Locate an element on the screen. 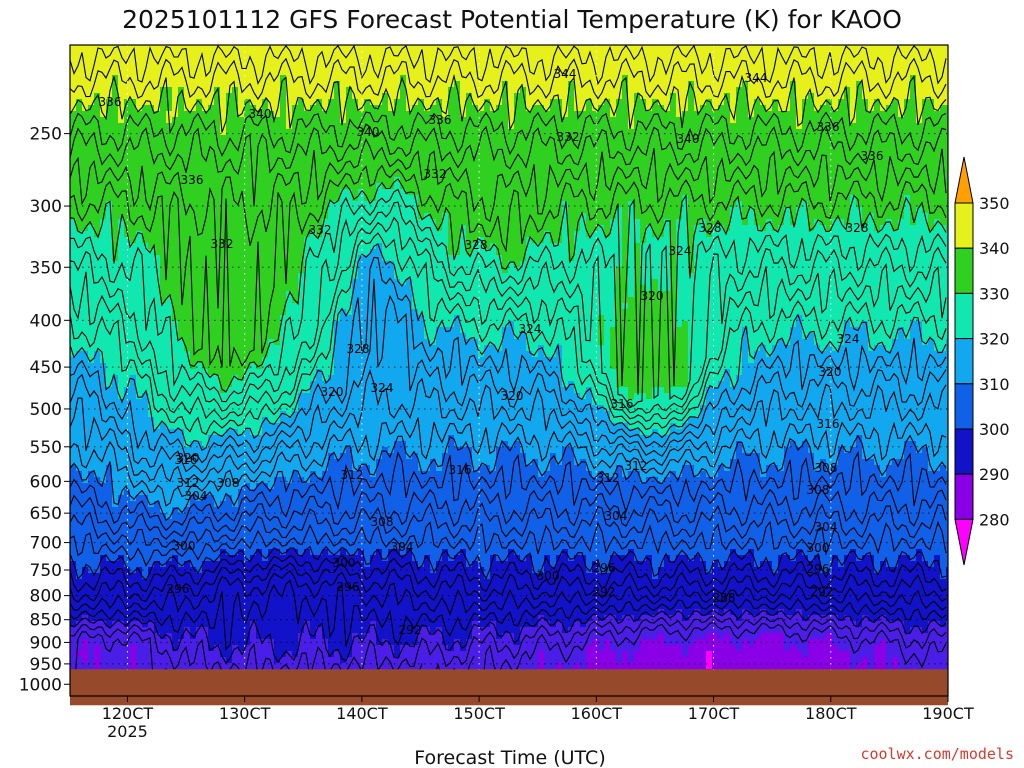  y-tick-label: 400 is located at coordinates (46, 321).